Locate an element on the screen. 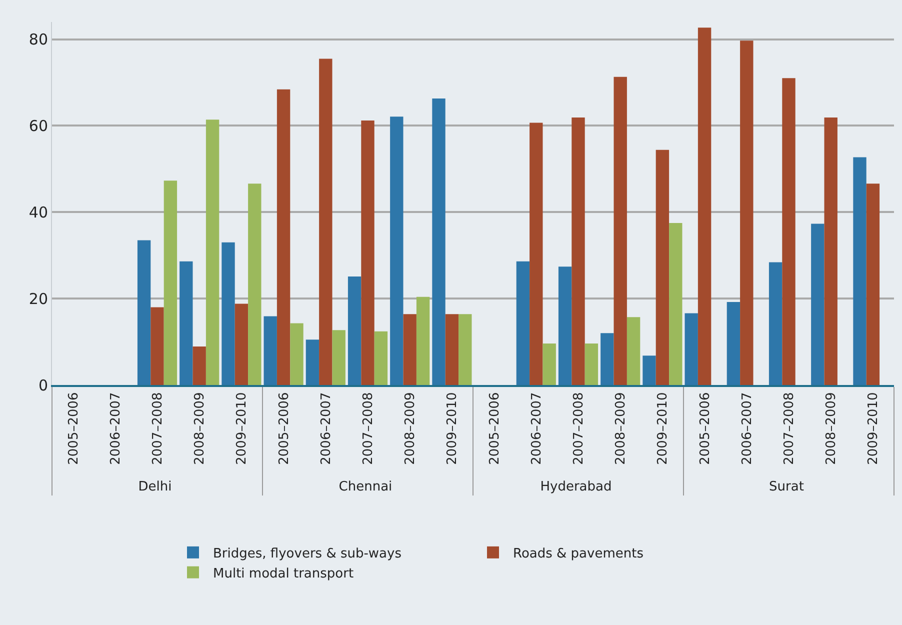 The width and height of the screenshot is (902, 625). y-tick-label: 80 is located at coordinates (38, 39).